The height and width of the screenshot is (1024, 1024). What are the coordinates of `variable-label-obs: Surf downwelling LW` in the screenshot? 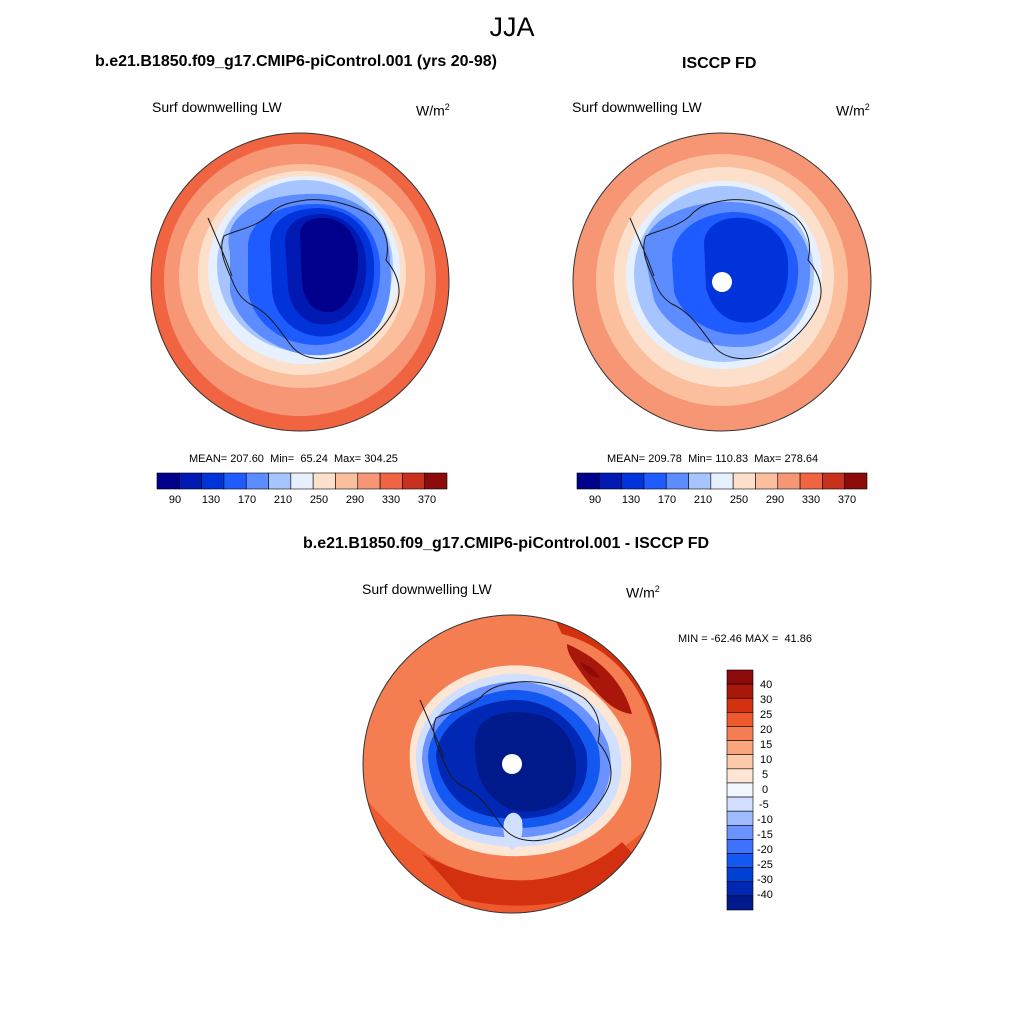 It's located at (637, 107).